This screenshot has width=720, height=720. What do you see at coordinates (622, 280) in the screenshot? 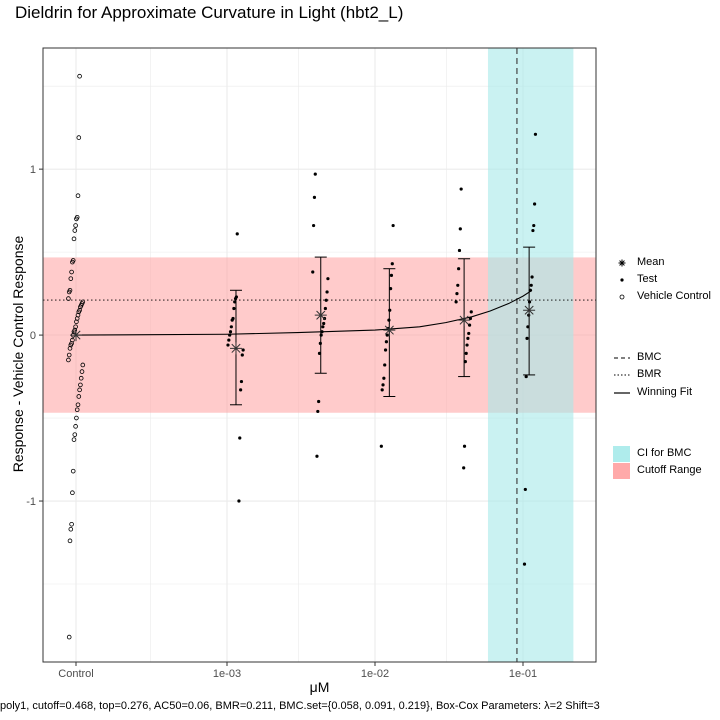
I see `legend-key-test` at bounding box center [622, 280].